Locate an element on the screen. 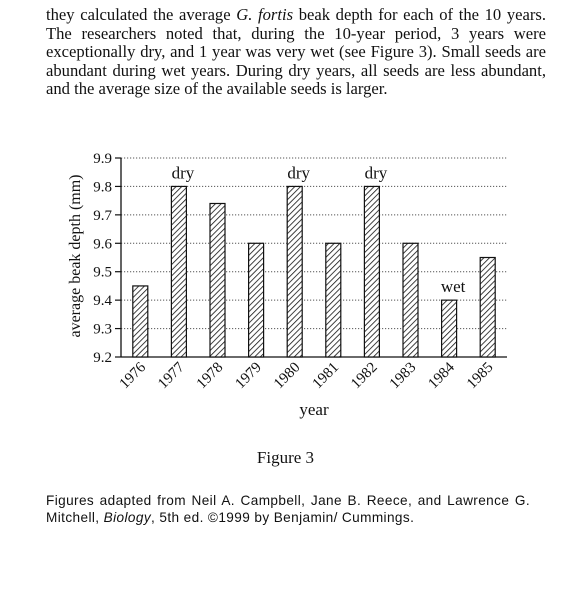 This screenshot has height=600, width=571. bar-annotation: wet is located at coordinates (453, 286).